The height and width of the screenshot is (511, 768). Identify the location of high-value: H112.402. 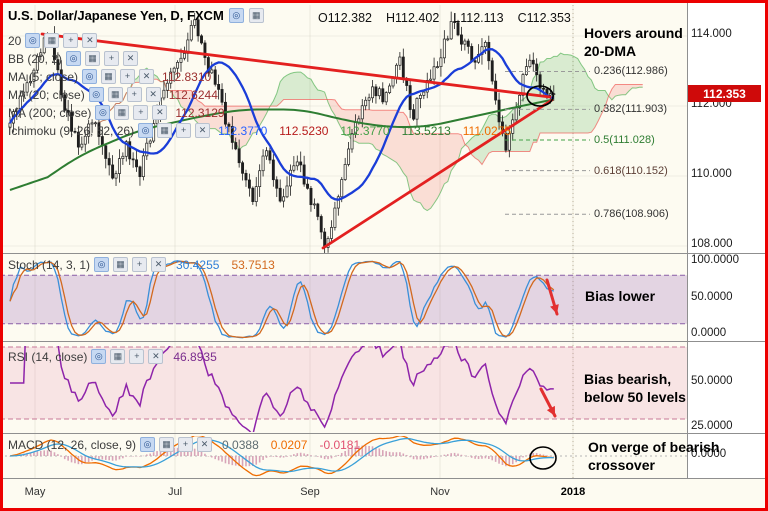
(412, 18).